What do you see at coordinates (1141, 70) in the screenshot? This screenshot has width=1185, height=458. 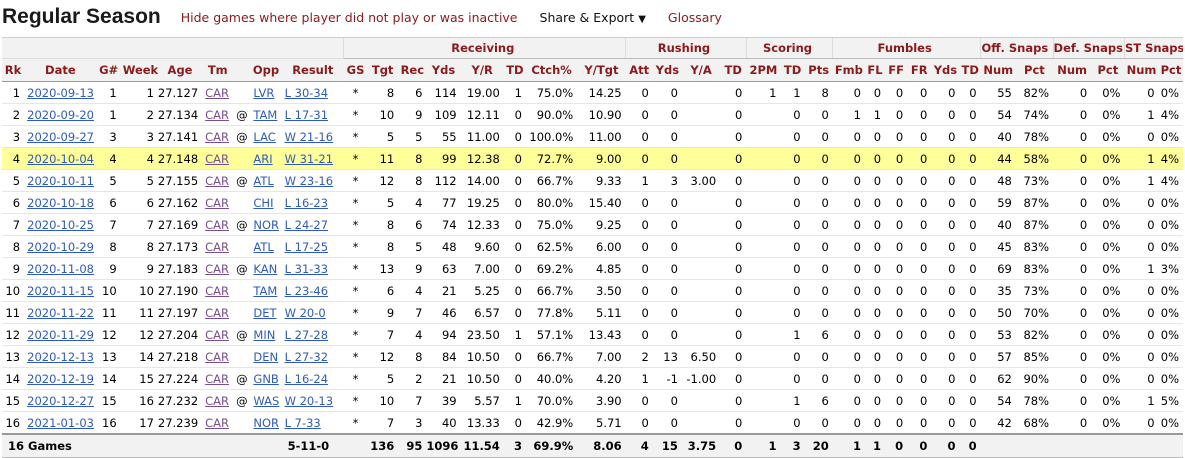 I see `column-header-st-snaps-num: Num` at bounding box center [1141, 70].